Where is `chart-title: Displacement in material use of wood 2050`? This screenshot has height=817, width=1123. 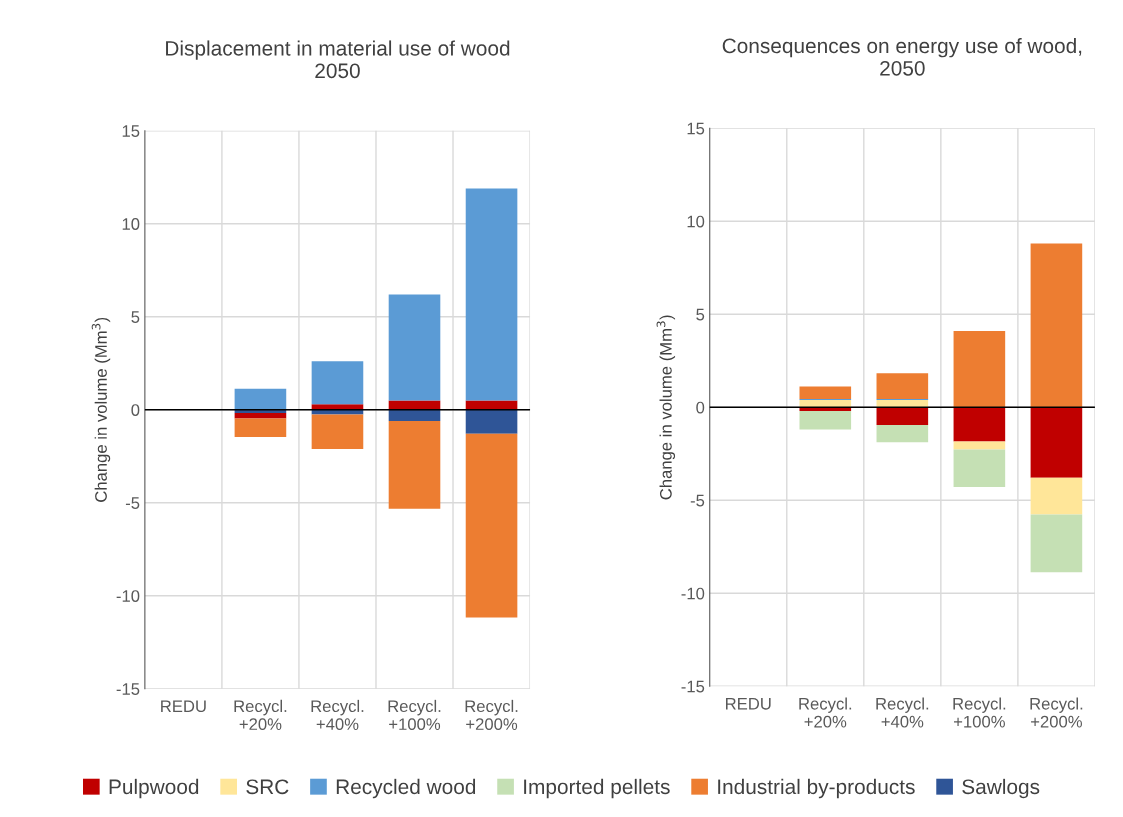 chart-title: Displacement in material use of wood 2050 is located at coordinates (338, 59).